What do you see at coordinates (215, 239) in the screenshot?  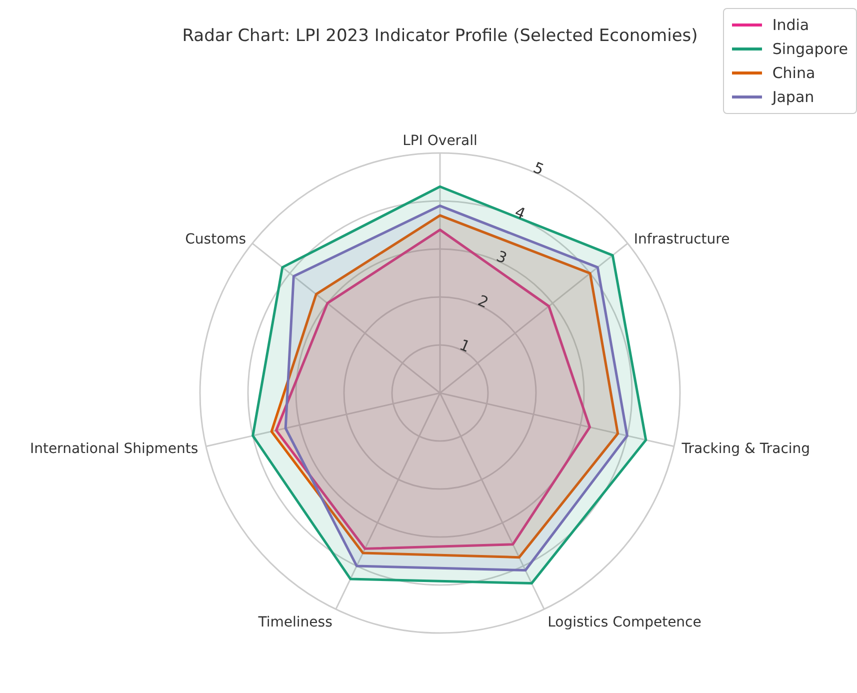 I see `spoke-label: Customs` at bounding box center [215, 239].